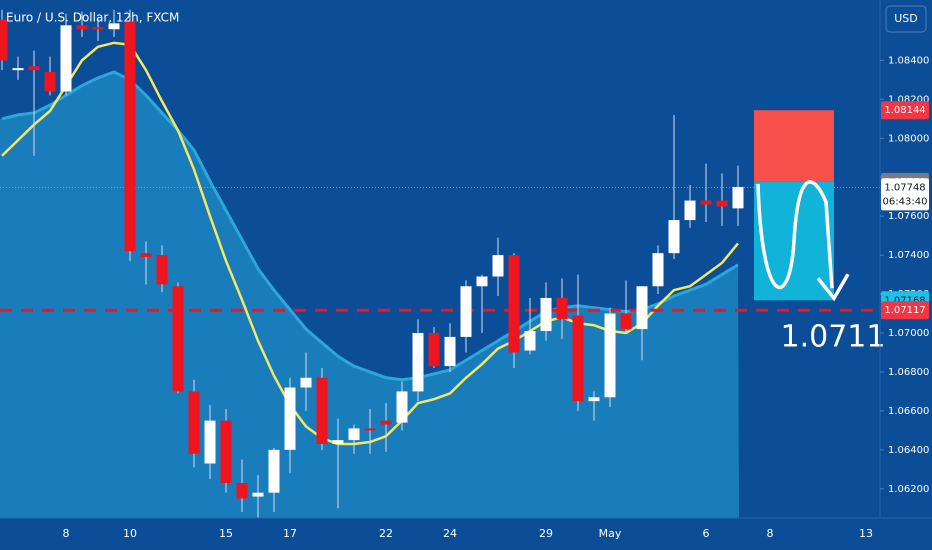 The width and height of the screenshot is (932, 550). I want to click on x-tick-label: 29, so click(546, 533).